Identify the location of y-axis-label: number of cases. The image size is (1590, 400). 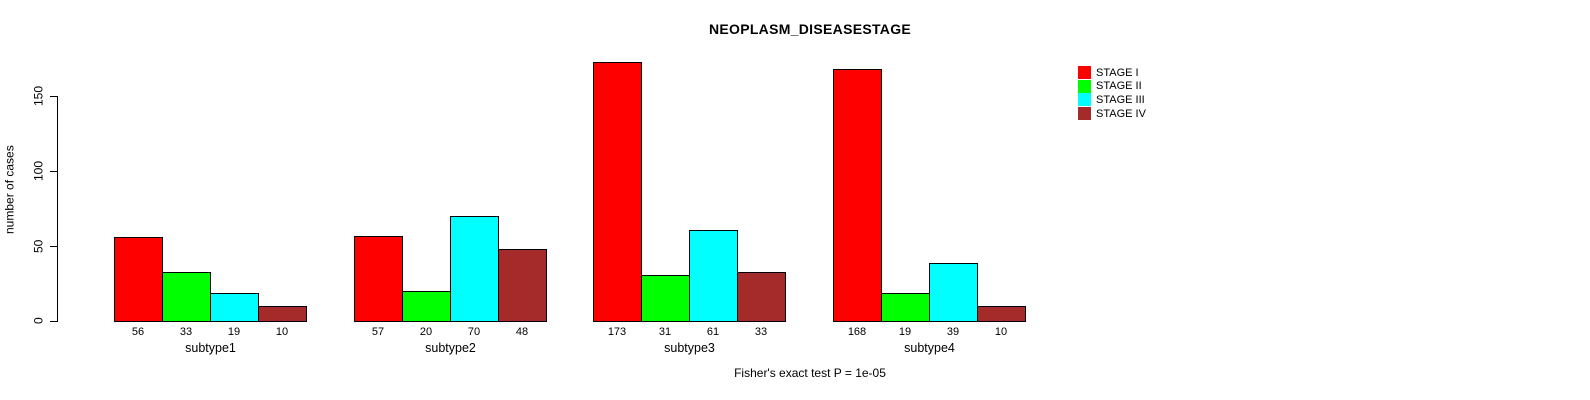
(9, 190).